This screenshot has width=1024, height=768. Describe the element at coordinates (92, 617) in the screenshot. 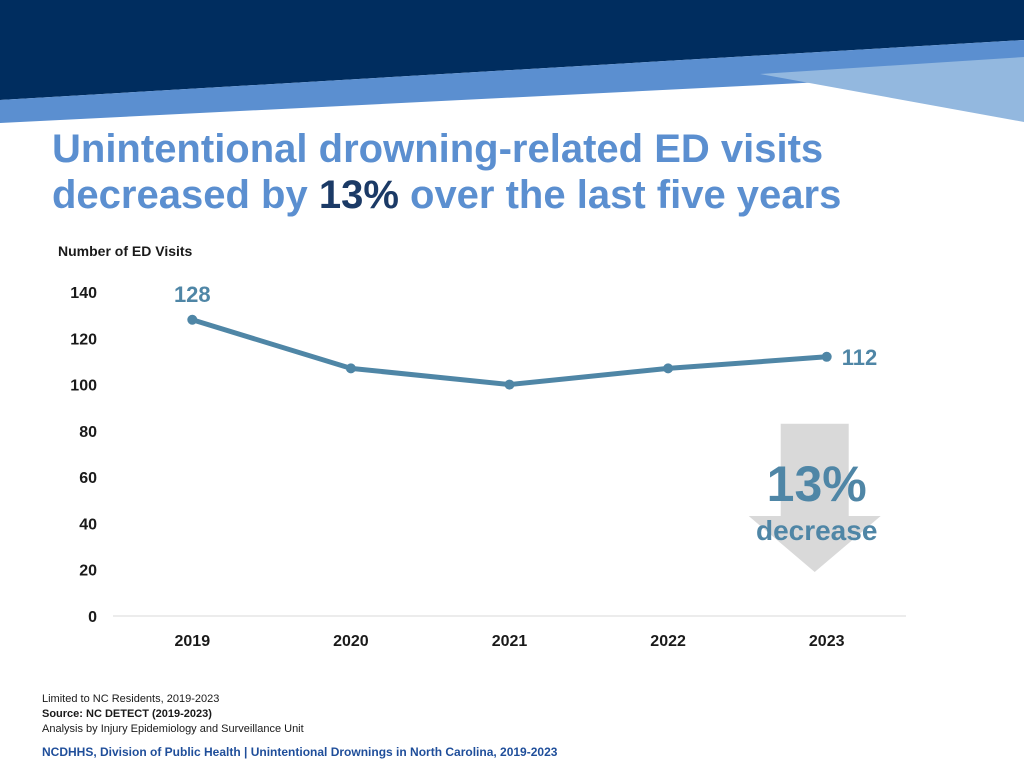

I see `y-tick-label: 0` at that location.